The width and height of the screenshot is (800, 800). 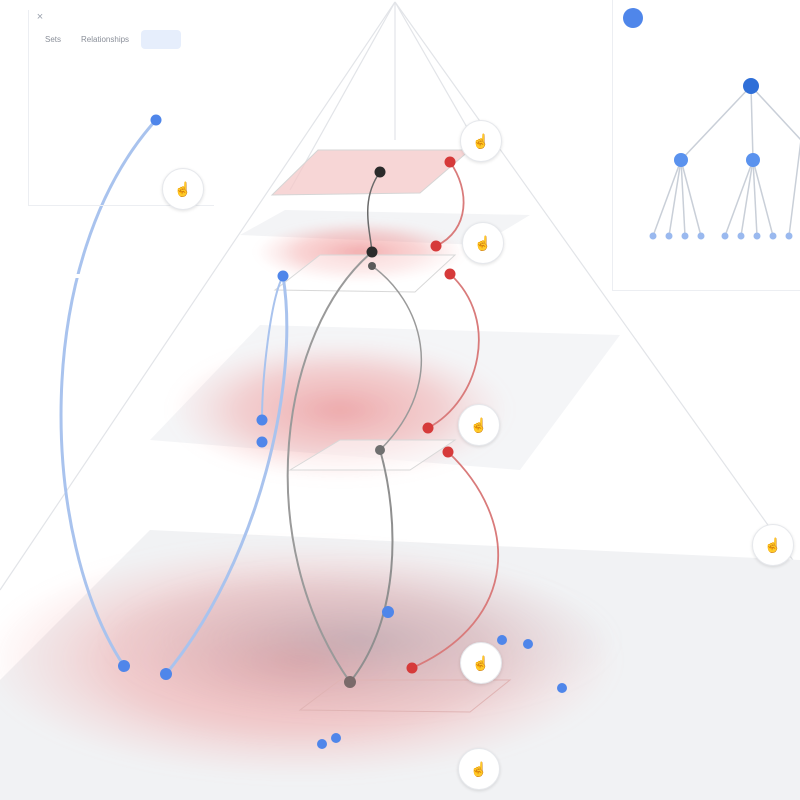 I want to click on layer-3-focus-frame, so click(x=372, y=455).